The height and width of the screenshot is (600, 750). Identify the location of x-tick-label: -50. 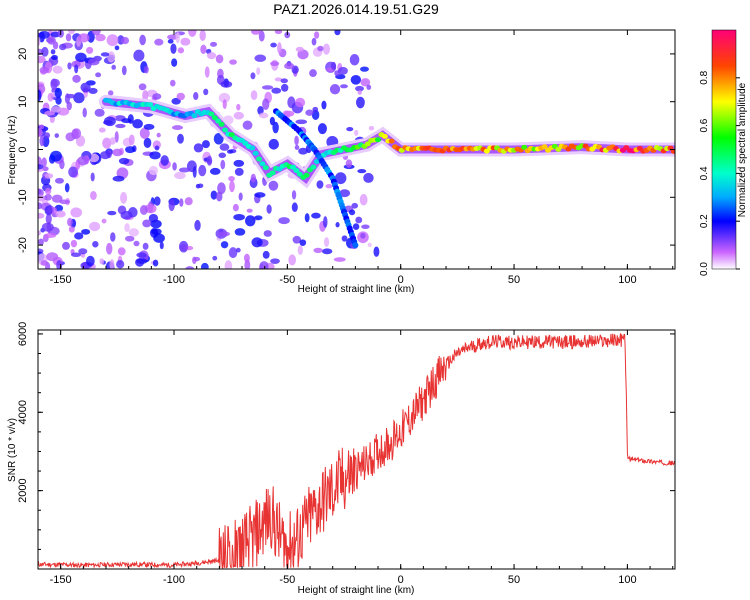
(287, 280).